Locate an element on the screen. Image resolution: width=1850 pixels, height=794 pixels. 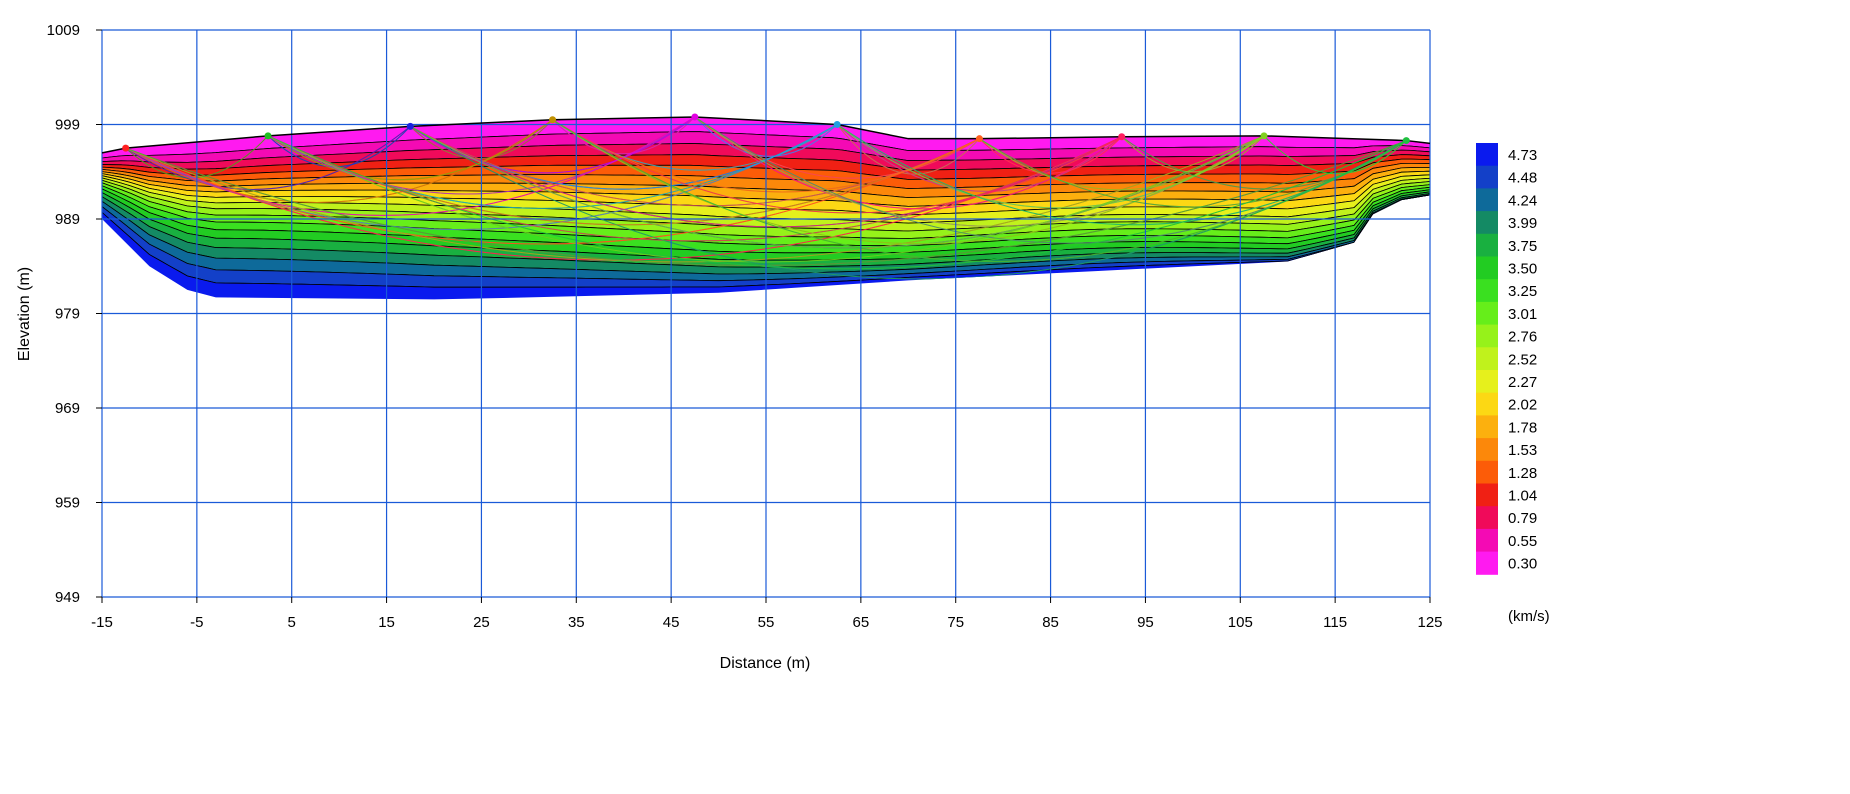
y-tick-label: 969 is located at coordinates (67, 408).